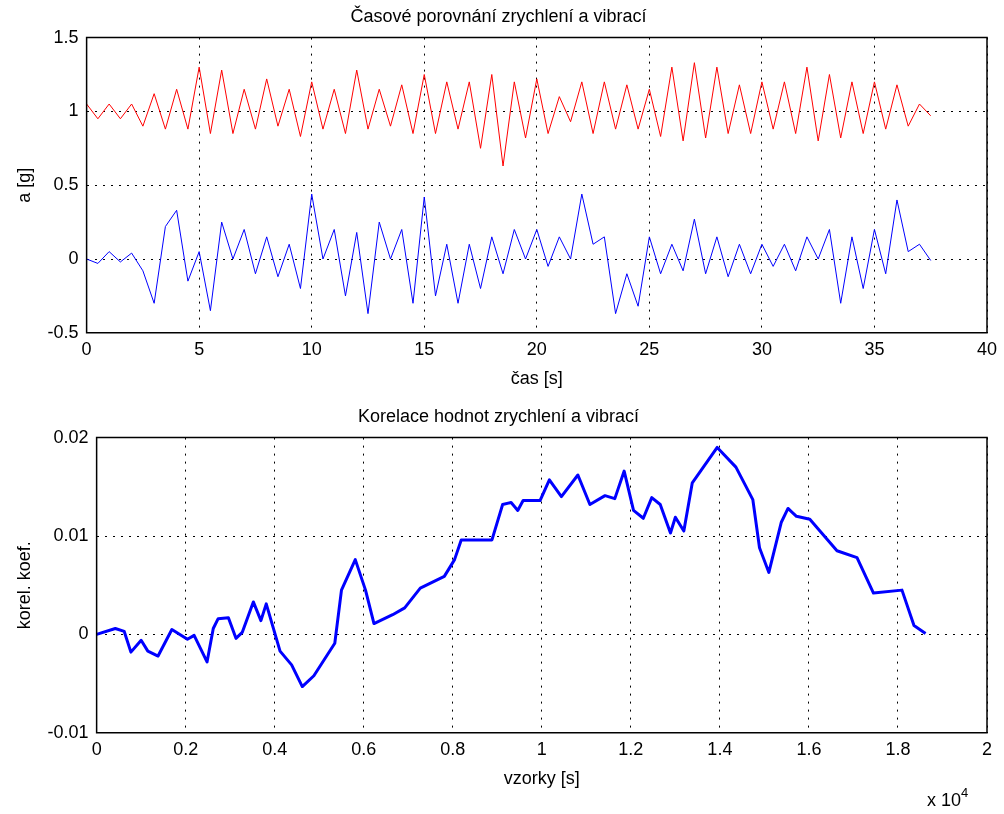  What do you see at coordinates (364, 748) in the screenshot?
I see `x-tick-label: 0.6` at bounding box center [364, 748].